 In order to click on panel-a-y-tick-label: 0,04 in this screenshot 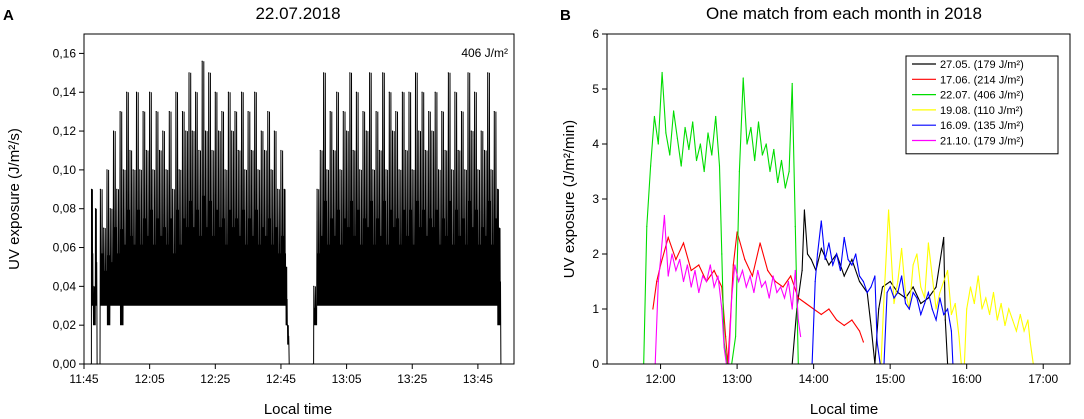, I will do `click(65, 286)`.